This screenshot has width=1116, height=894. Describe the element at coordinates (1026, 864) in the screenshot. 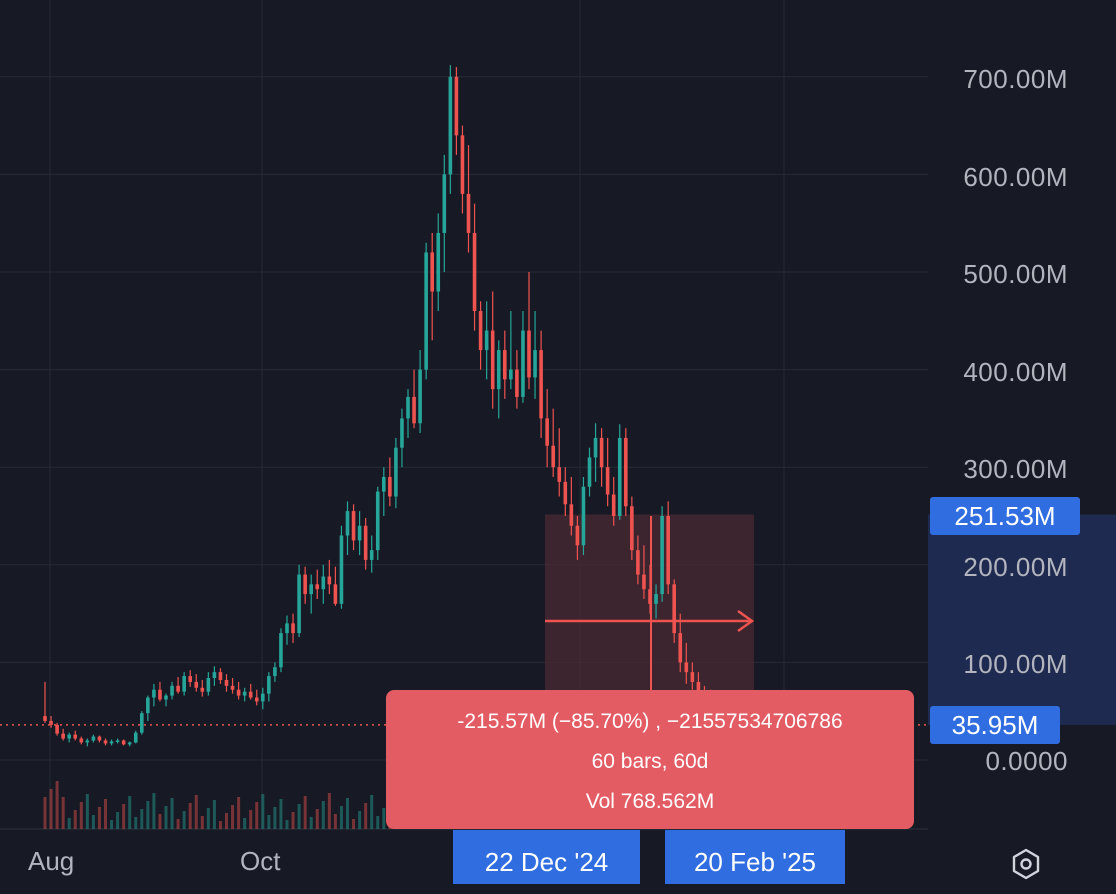

I see `hexagon-settings-icon` at that location.